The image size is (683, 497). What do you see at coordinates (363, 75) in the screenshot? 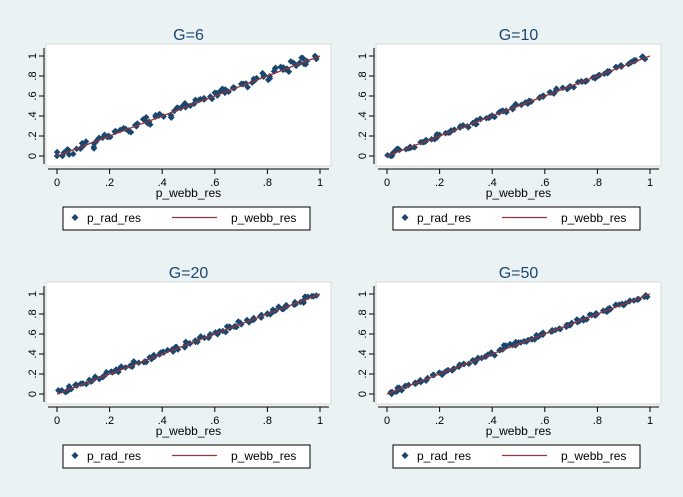
I see `y-tick-label: .8` at bounding box center [363, 75].